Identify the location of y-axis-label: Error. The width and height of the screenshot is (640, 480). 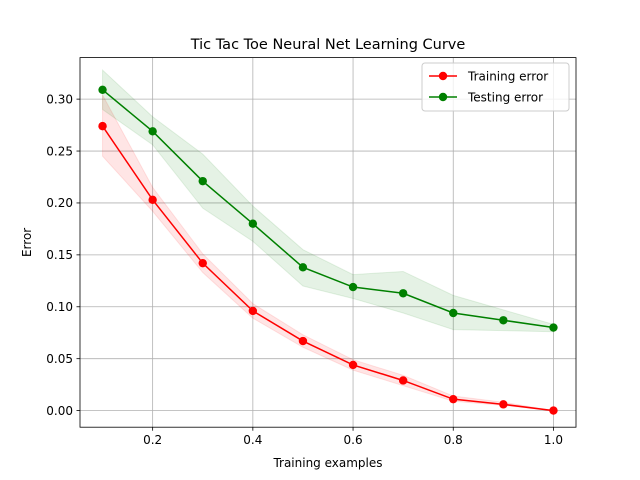
(27, 242).